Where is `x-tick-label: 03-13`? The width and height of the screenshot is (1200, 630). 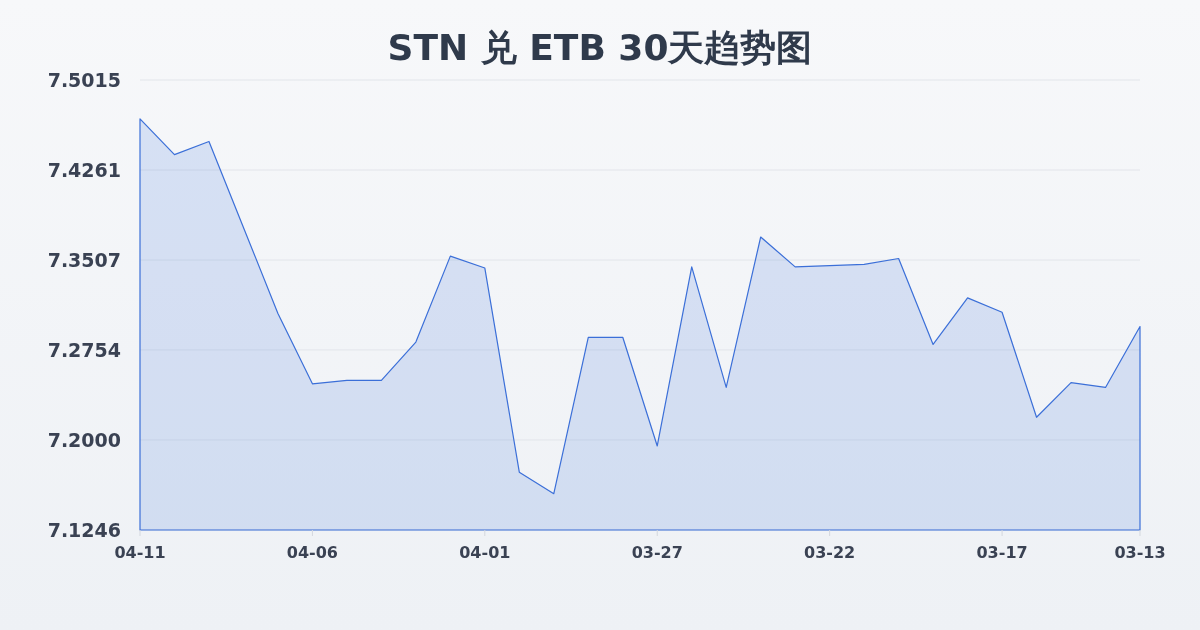
x-tick-label: 03-13 is located at coordinates (1140, 552).